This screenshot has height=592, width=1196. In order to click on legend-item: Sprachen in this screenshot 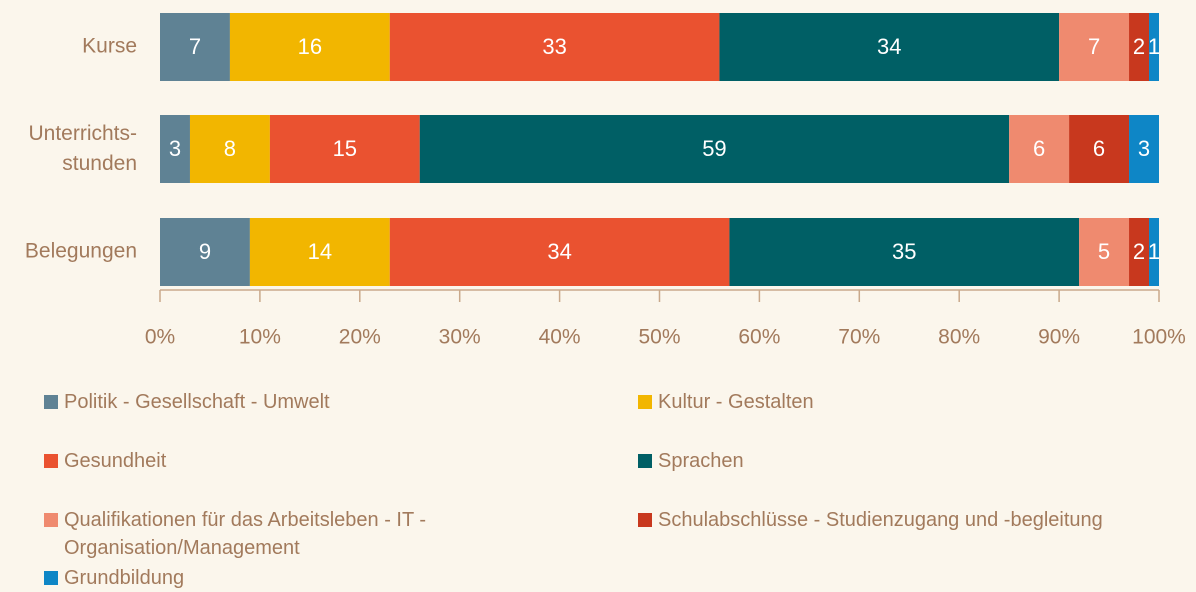, I will do `click(915, 461)`.